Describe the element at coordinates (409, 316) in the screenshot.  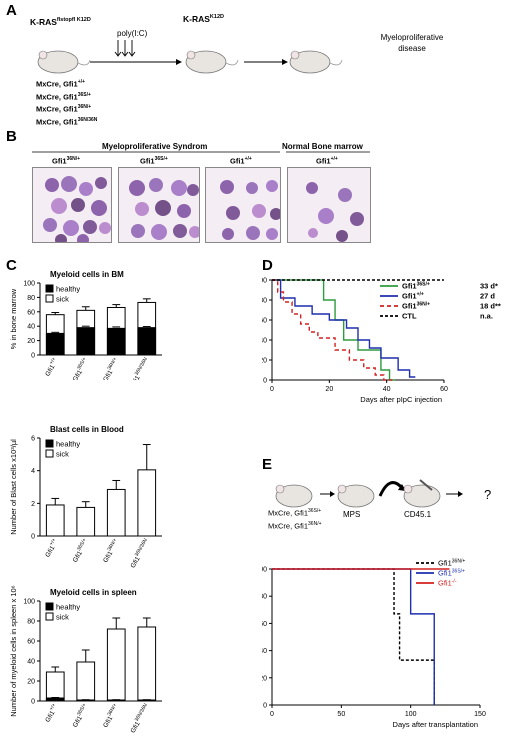
I see `label-base: CTL` at that location.